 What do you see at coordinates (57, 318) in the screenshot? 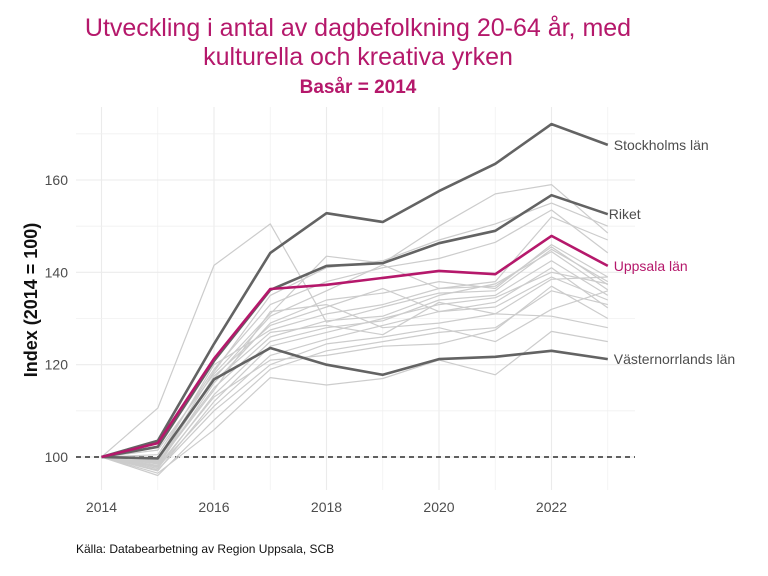
I see `y-axis-ticks: 100 120 140 160` at bounding box center [57, 318].